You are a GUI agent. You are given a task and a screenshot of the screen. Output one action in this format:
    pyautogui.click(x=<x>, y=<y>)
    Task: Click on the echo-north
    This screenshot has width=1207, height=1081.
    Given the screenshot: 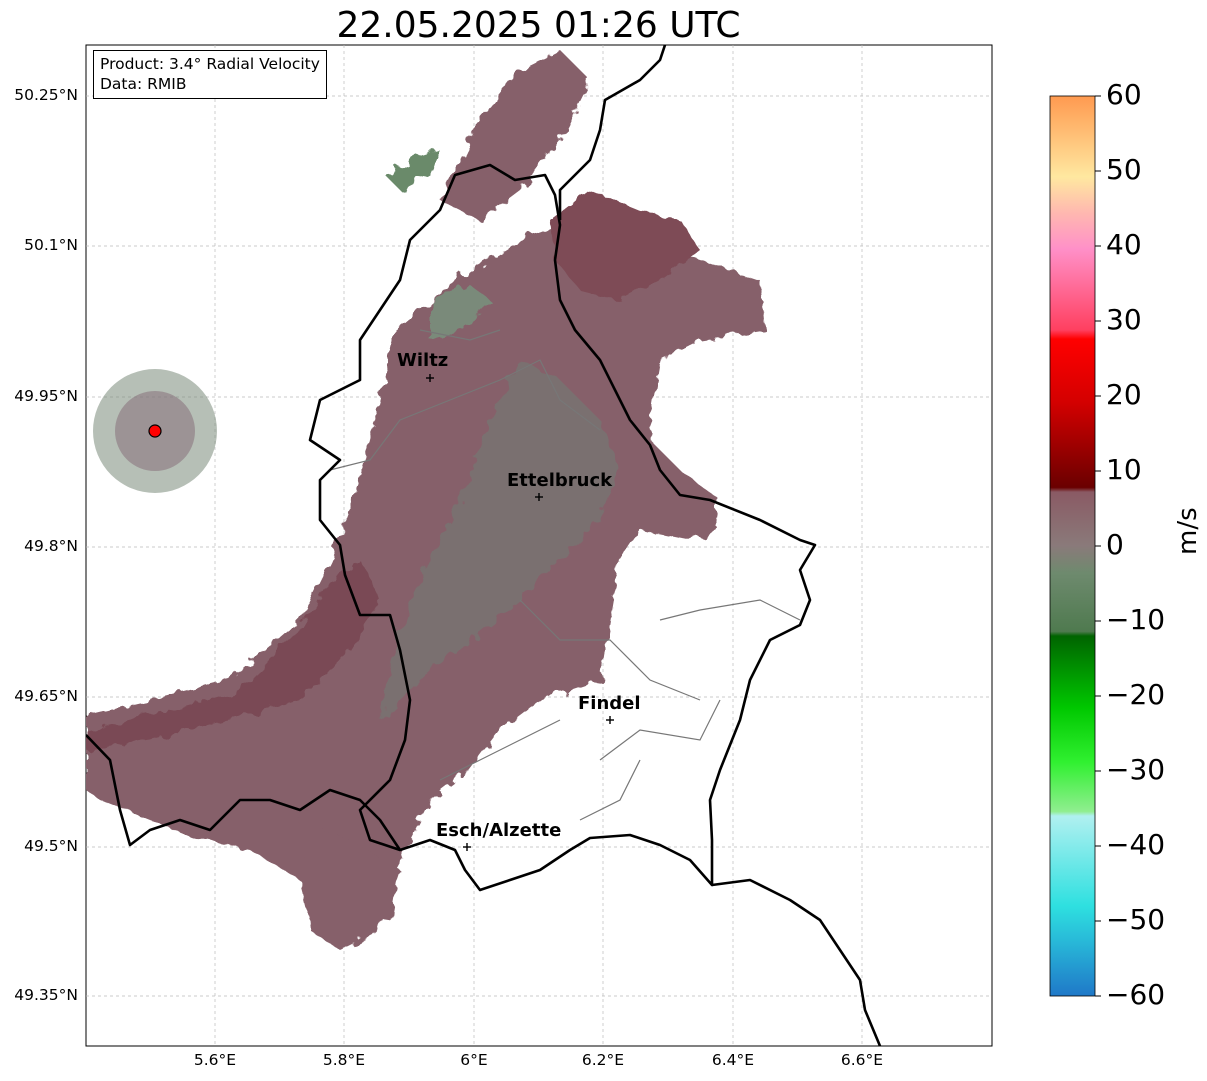 What is the action you would take?
    pyautogui.click(x=515, y=135)
    